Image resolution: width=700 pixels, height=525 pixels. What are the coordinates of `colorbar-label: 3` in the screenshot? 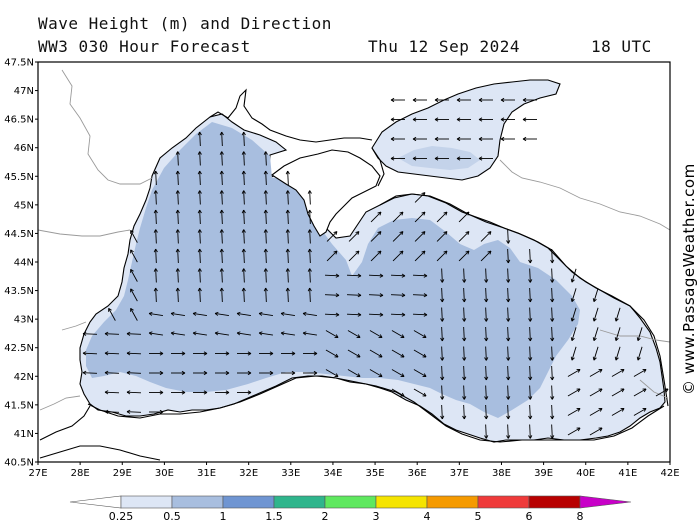 It's located at (376, 516).